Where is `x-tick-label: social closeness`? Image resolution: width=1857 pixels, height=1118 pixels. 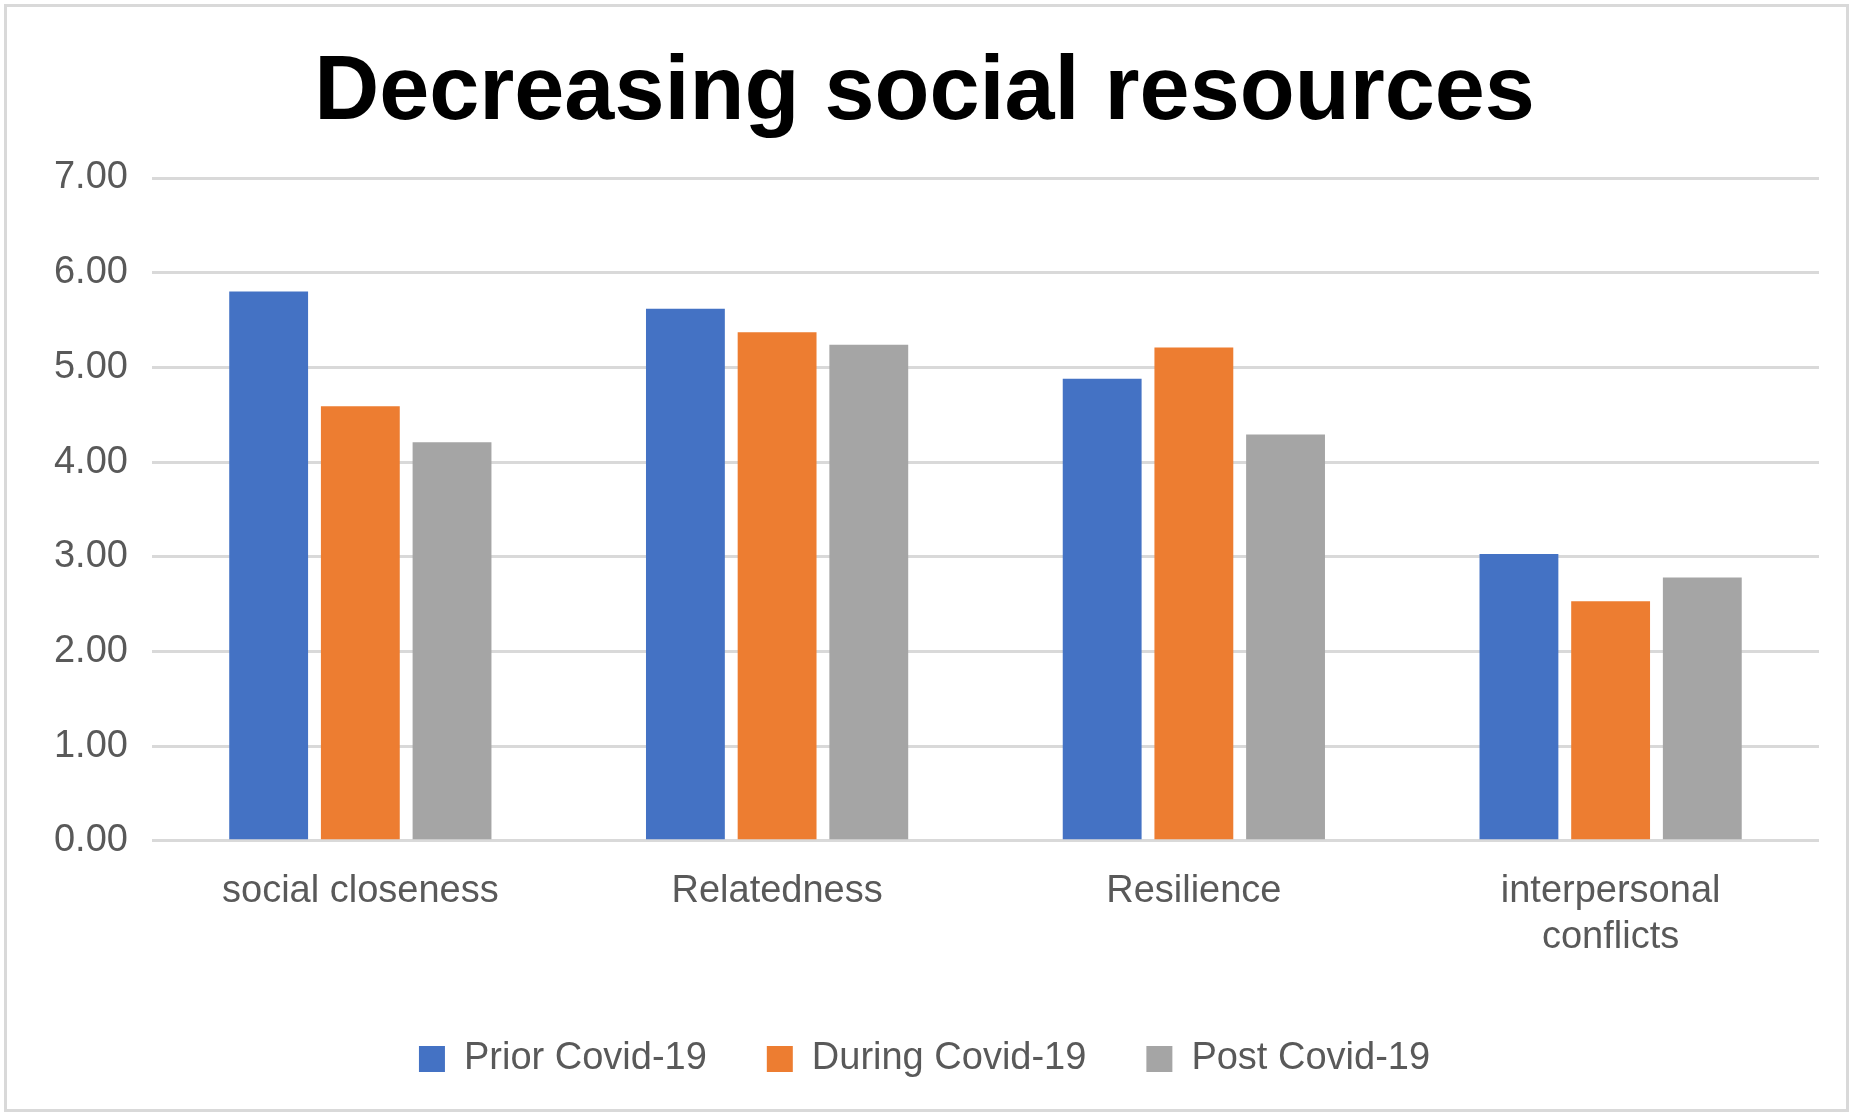 x-tick-label: social closeness is located at coordinates (360, 889).